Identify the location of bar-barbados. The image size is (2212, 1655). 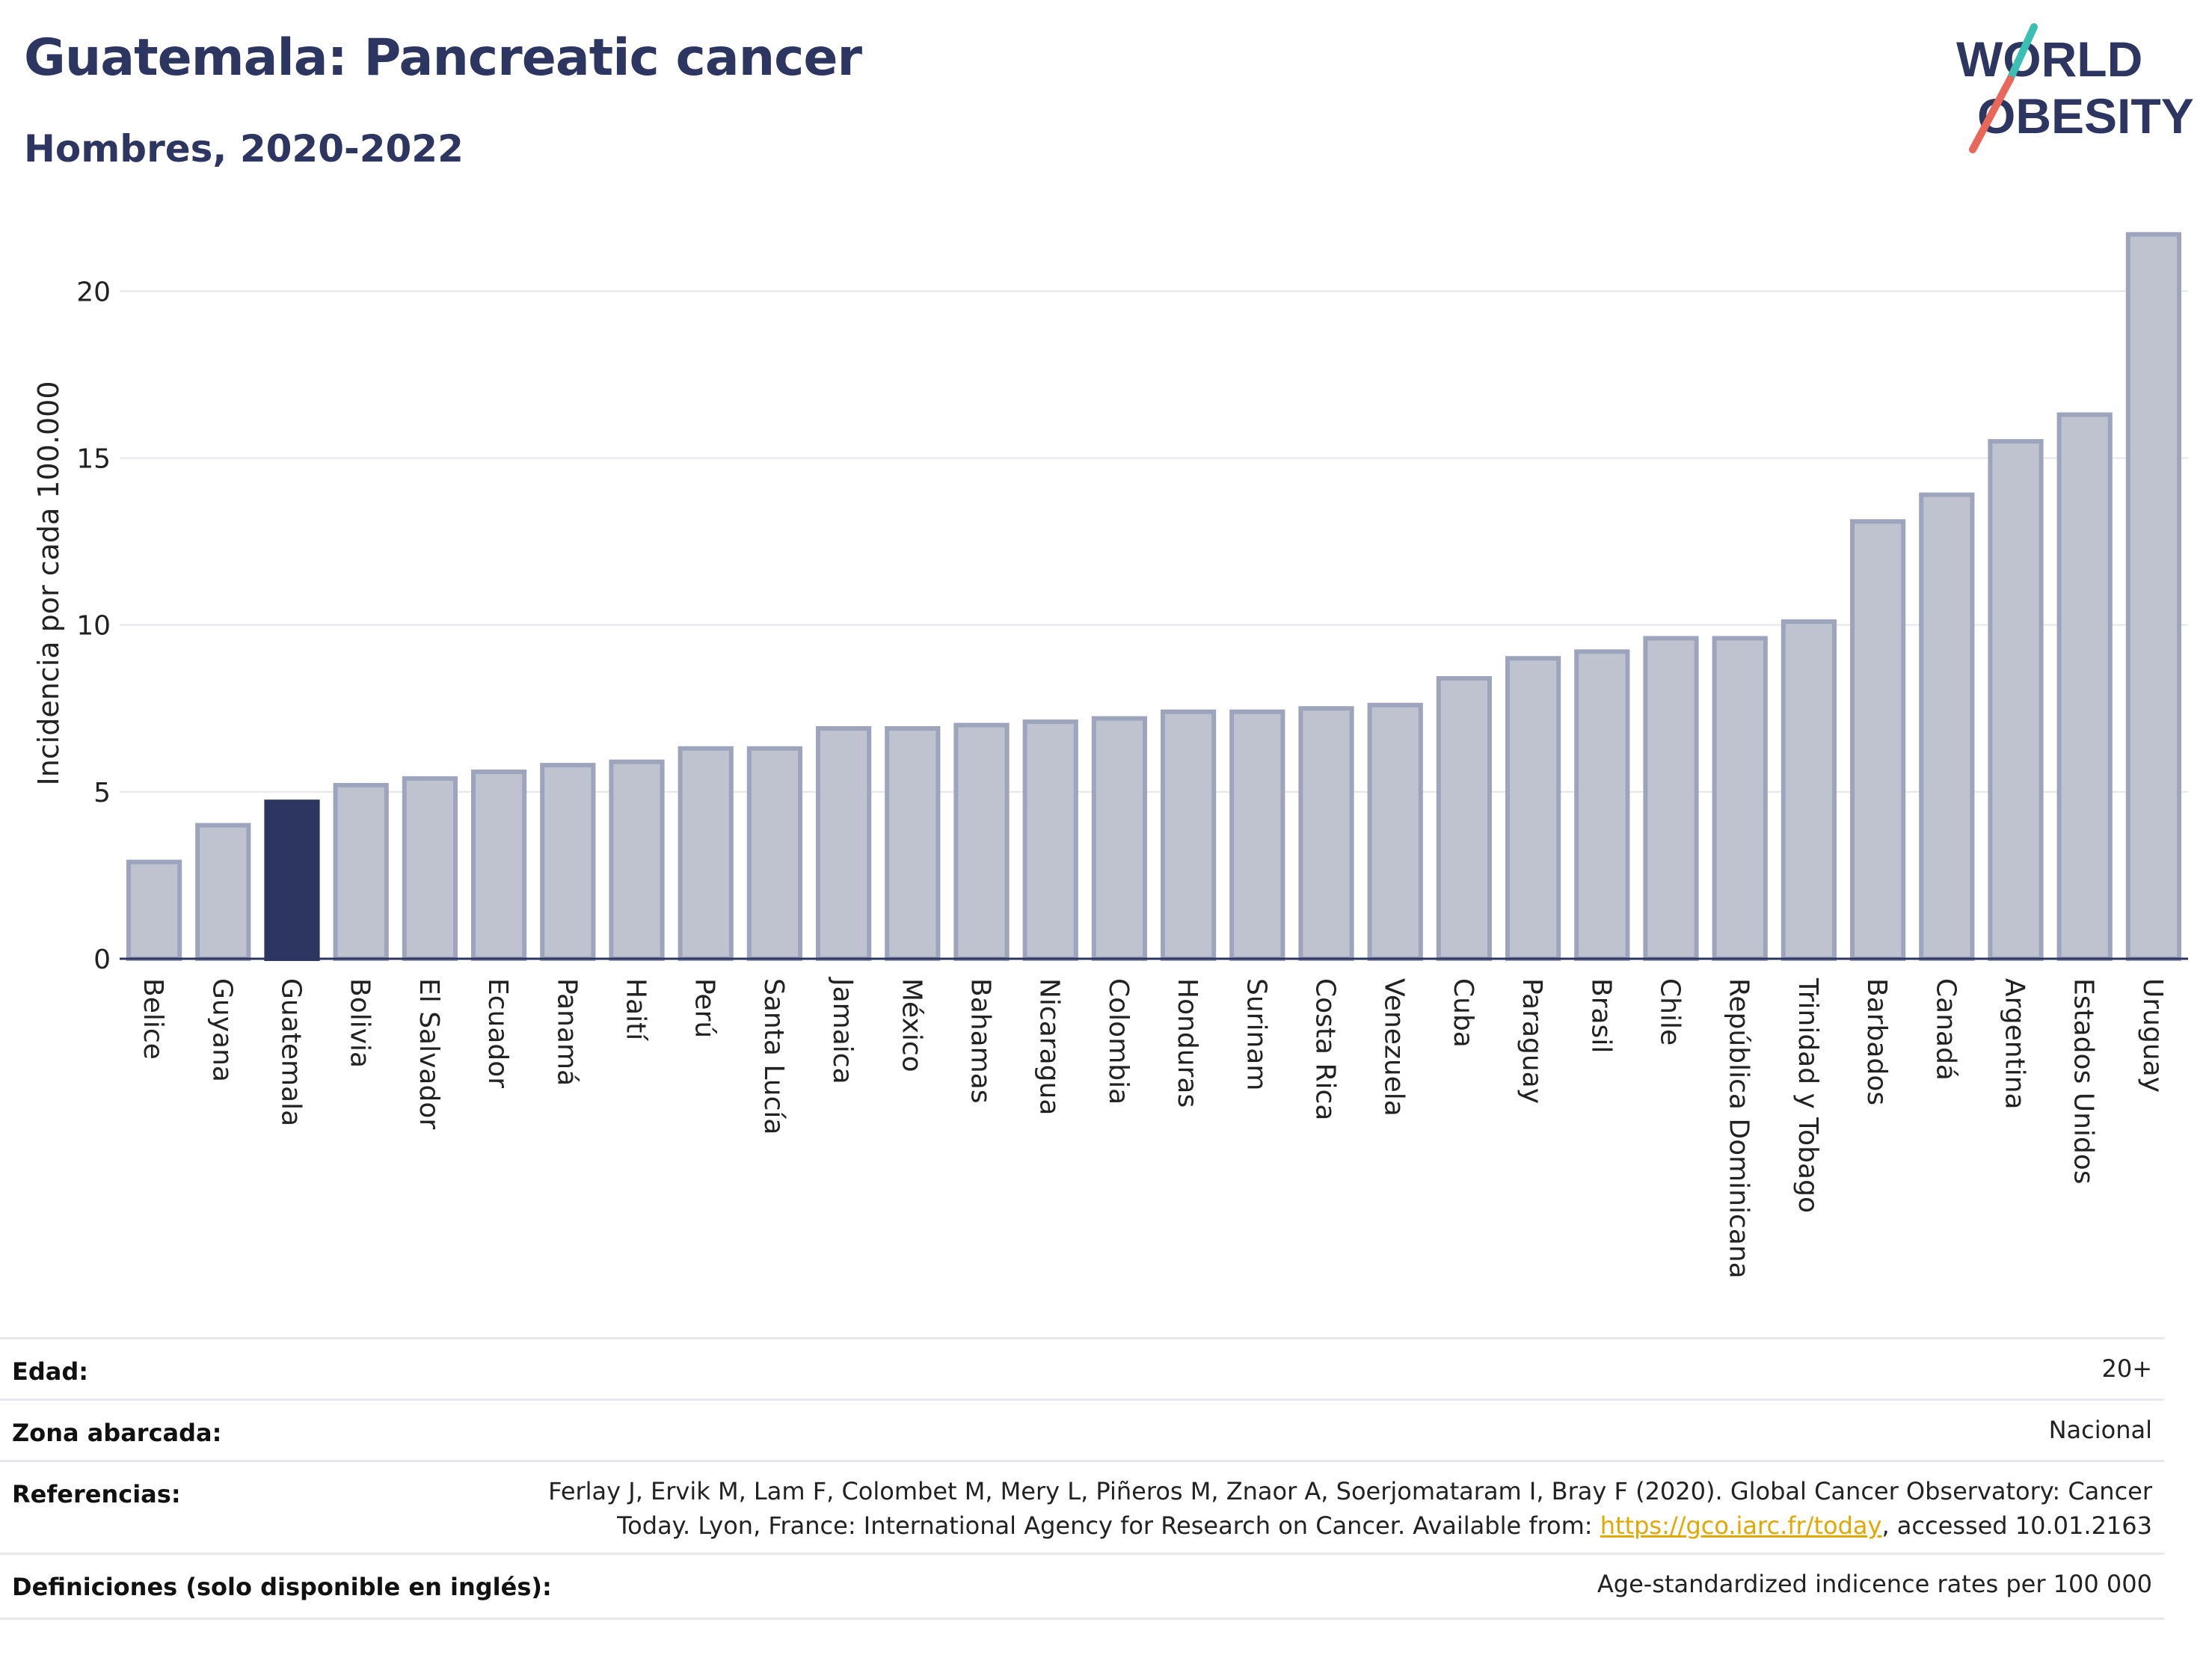
(1877, 740).